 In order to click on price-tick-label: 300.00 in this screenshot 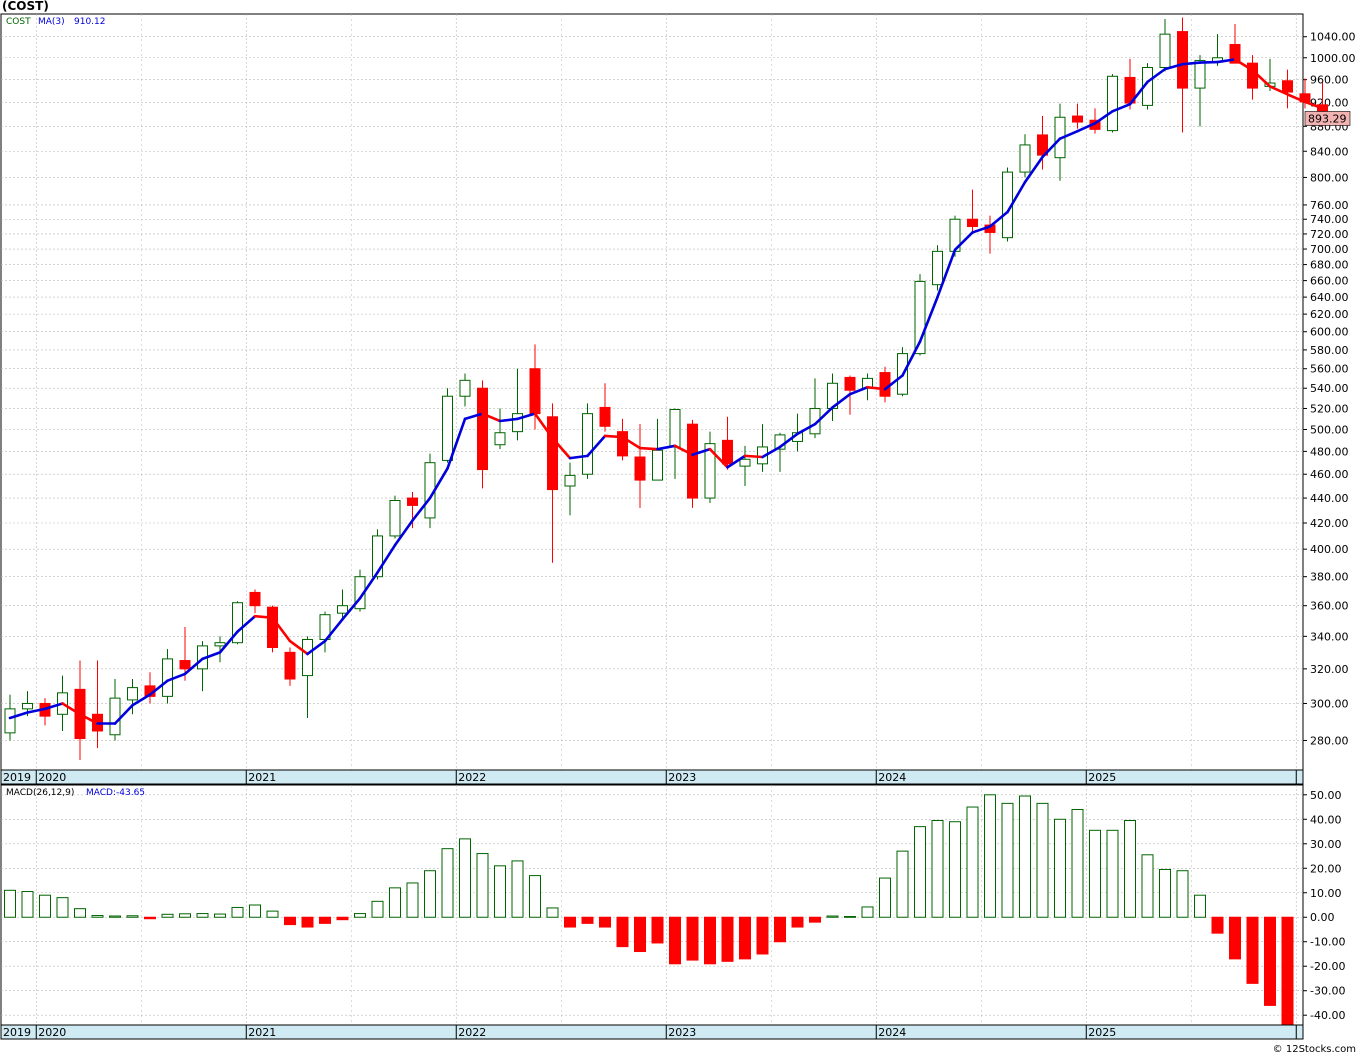, I will do `click(1329, 703)`.